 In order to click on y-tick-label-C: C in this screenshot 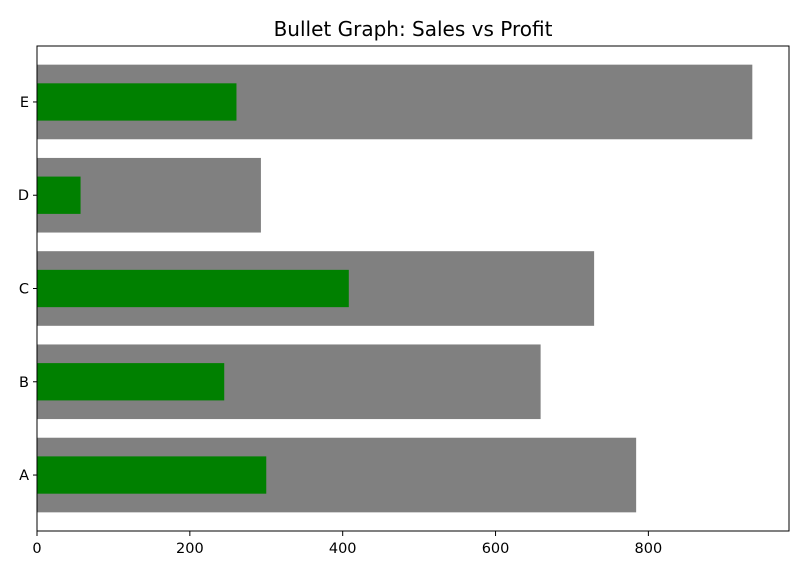, I will do `click(24, 290)`.